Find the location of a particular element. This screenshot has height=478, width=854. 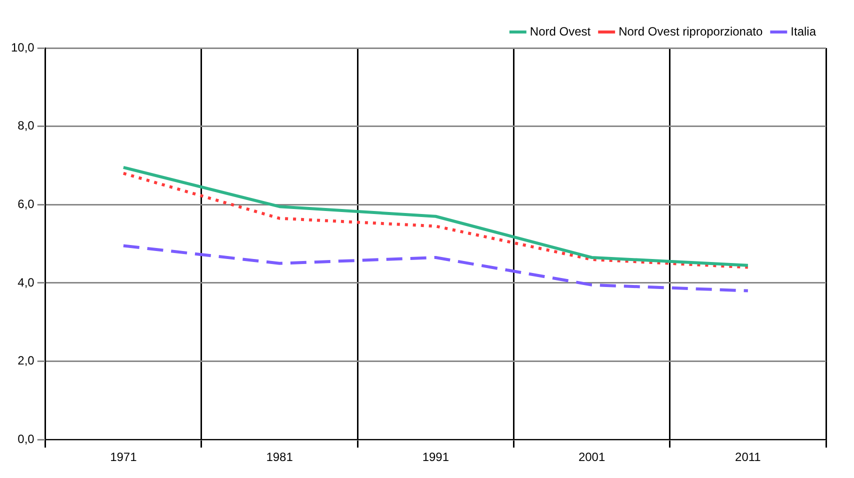

legend-label: Nord Ovest riproporzionato is located at coordinates (690, 31).